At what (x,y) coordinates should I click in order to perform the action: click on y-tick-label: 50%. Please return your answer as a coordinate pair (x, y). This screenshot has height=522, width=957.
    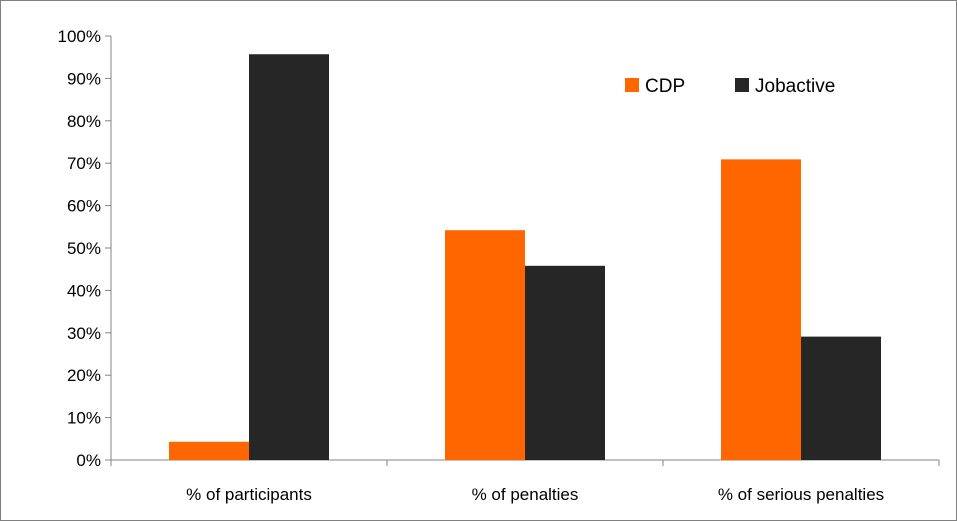
    Looking at the image, I should click on (84, 248).